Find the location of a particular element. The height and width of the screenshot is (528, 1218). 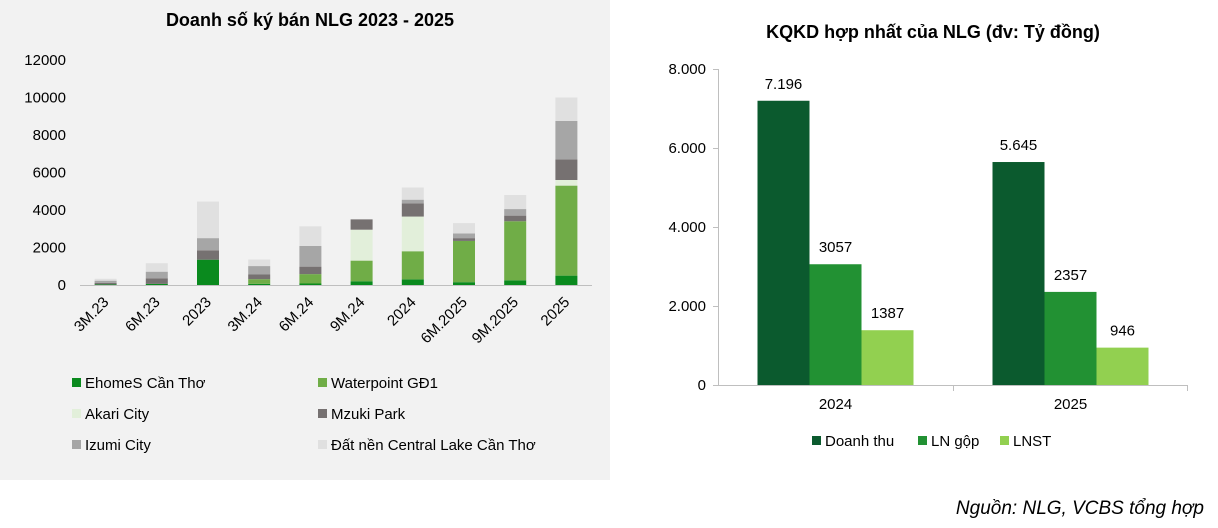

left-y-tick-label: 6000 is located at coordinates (49, 173).